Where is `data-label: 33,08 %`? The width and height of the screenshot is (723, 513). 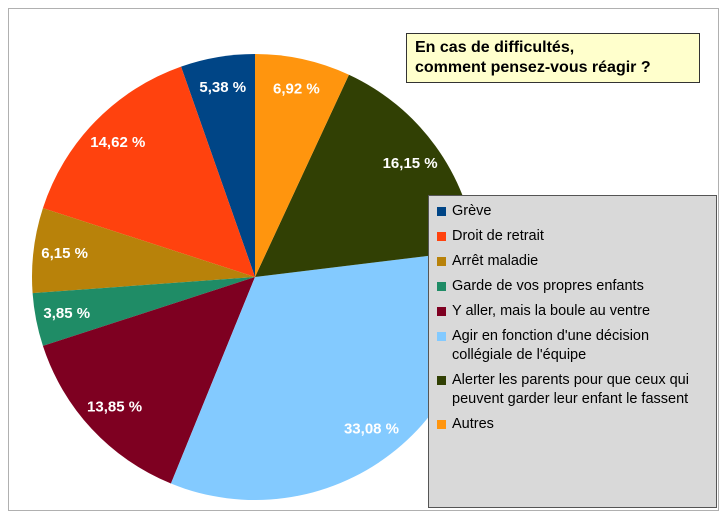 data-label: 33,08 % is located at coordinates (371, 428).